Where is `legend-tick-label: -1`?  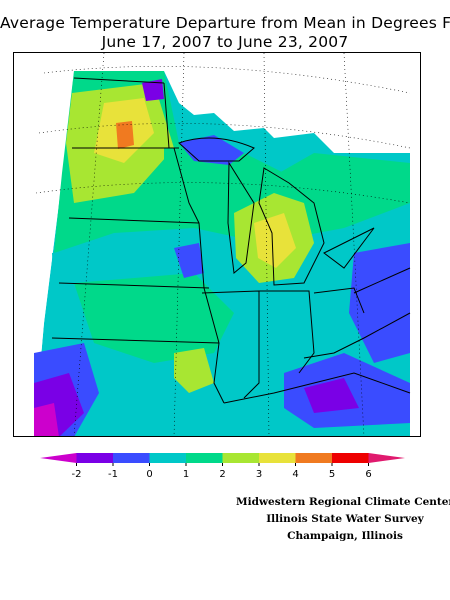 legend-tick-label: -1 is located at coordinates (113, 474).